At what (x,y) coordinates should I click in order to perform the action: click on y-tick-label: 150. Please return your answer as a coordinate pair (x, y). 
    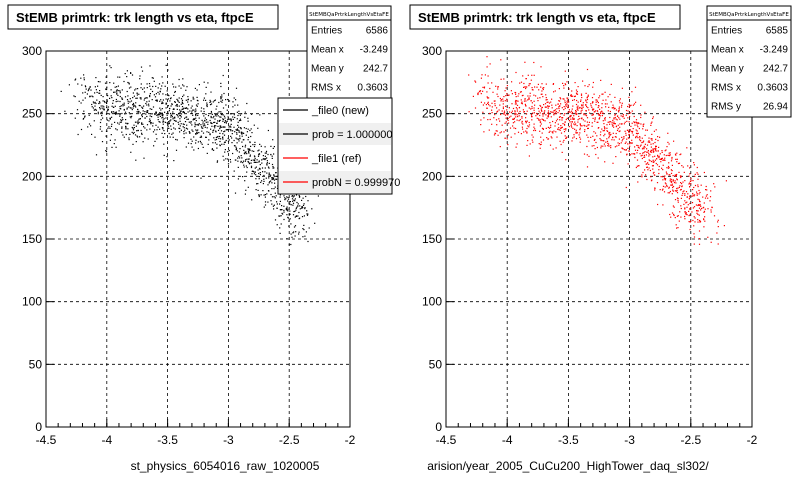
    Looking at the image, I should click on (32, 239).